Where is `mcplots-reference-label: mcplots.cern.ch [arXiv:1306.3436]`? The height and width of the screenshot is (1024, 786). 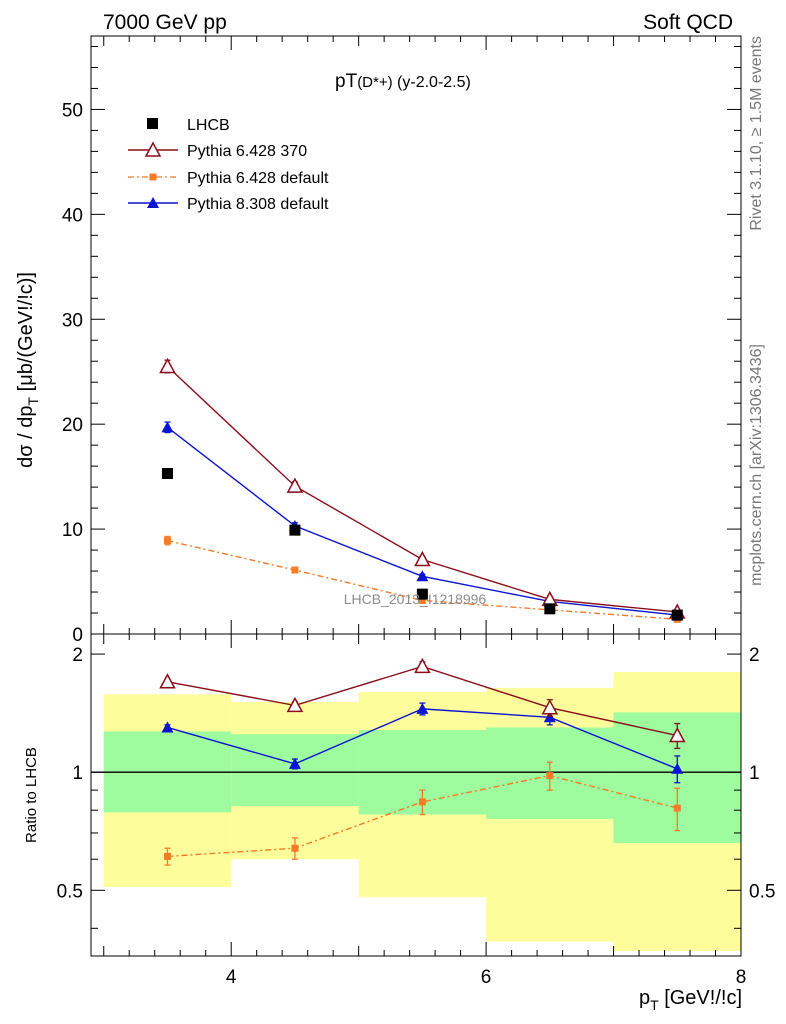 mcplots-reference-label: mcplots.cern.ch [arXiv:1306.3436] is located at coordinates (756, 465).